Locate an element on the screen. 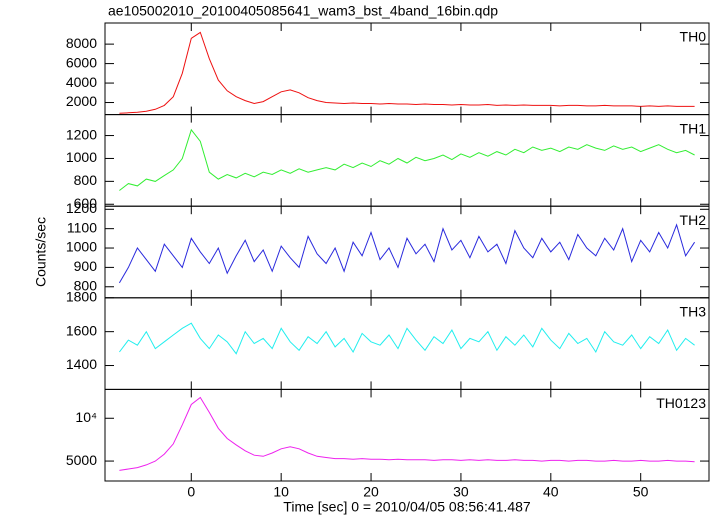  y-tick-label: 1100 is located at coordinates (82, 227).